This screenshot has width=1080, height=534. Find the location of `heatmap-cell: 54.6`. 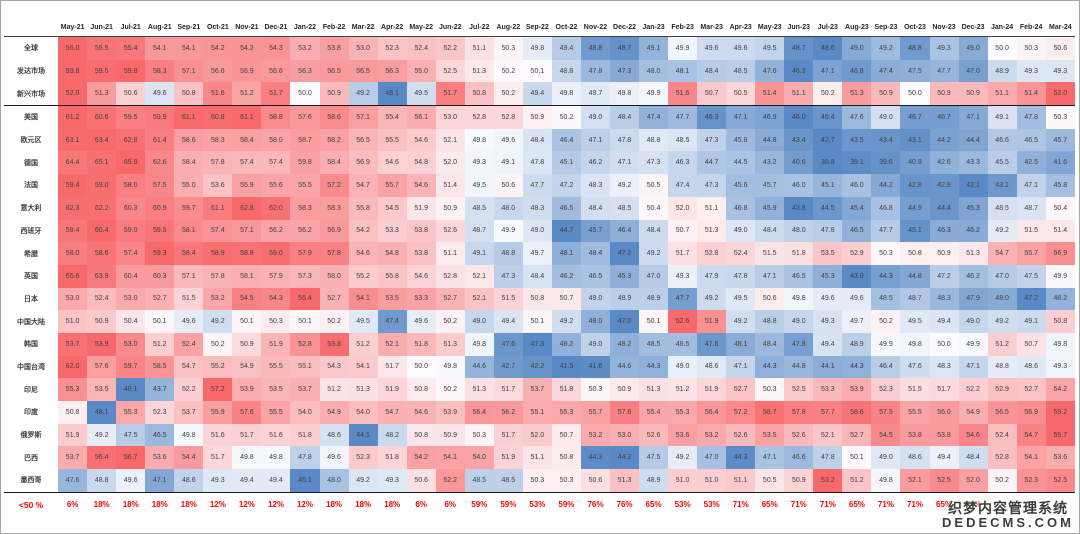

heatmap-cell: 54.6 is located at coordinates (421, 140).